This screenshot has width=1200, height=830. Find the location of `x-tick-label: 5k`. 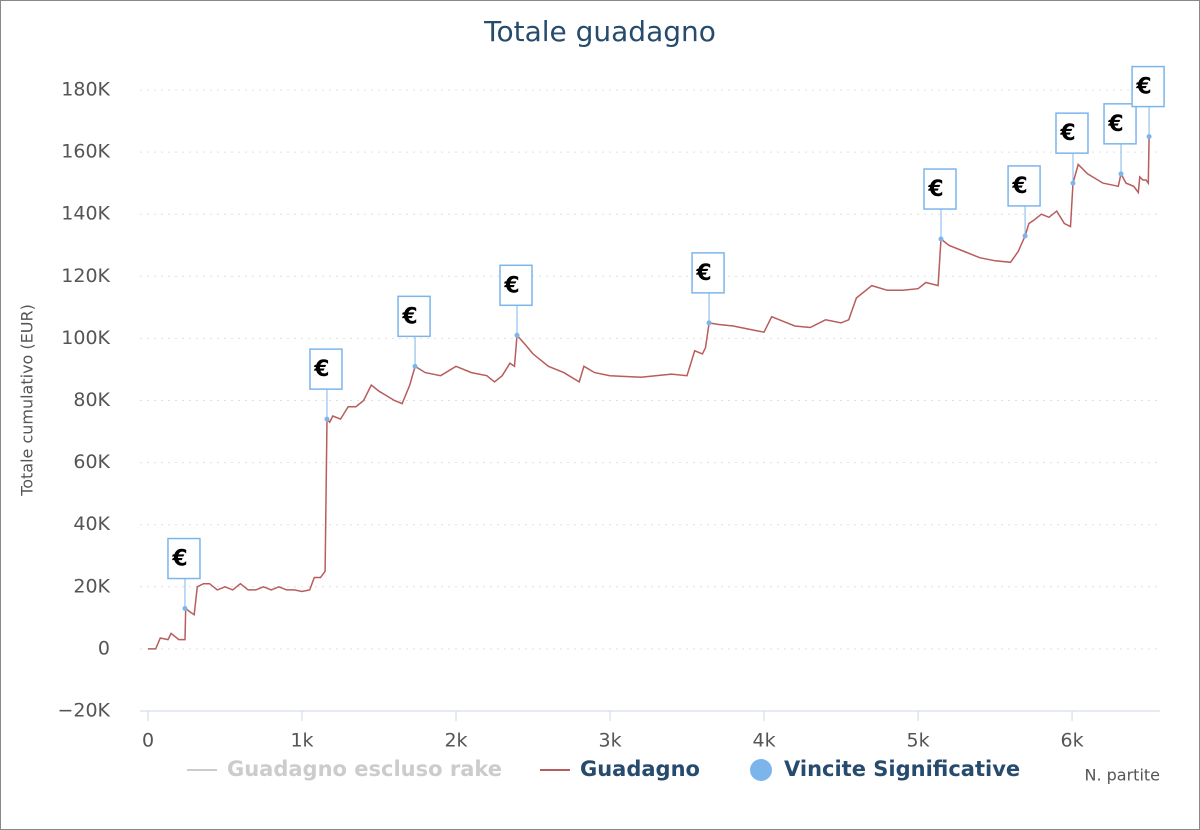

x-tick-label: 5k is located at coordinates (918, 741).